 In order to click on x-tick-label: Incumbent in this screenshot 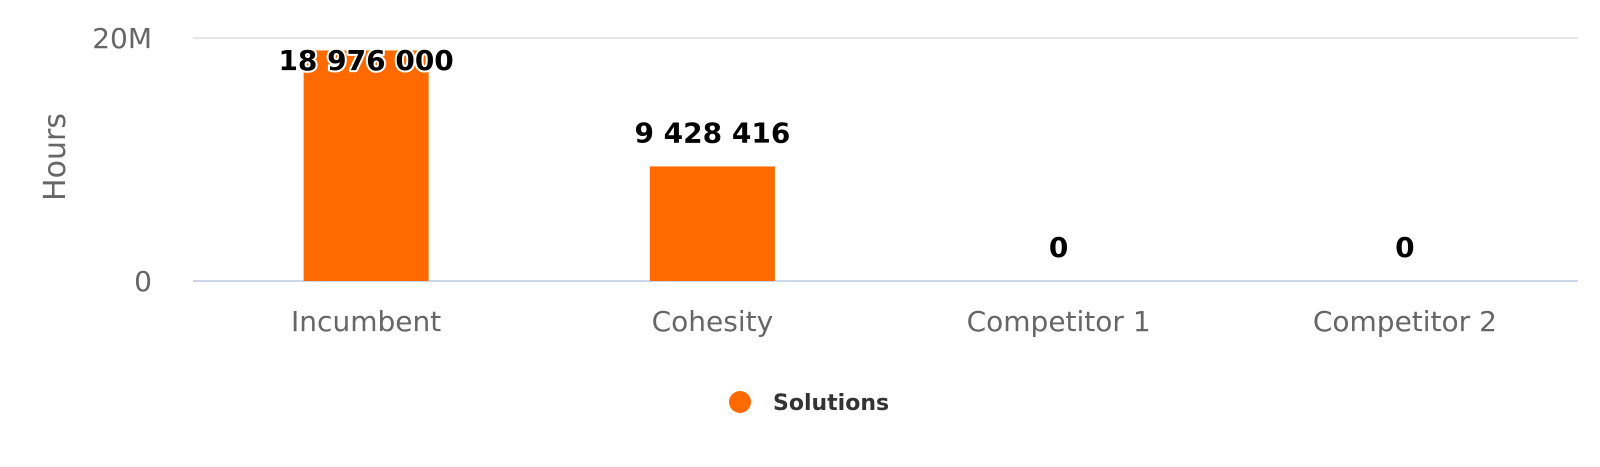, I will do `click(366, 321)`.